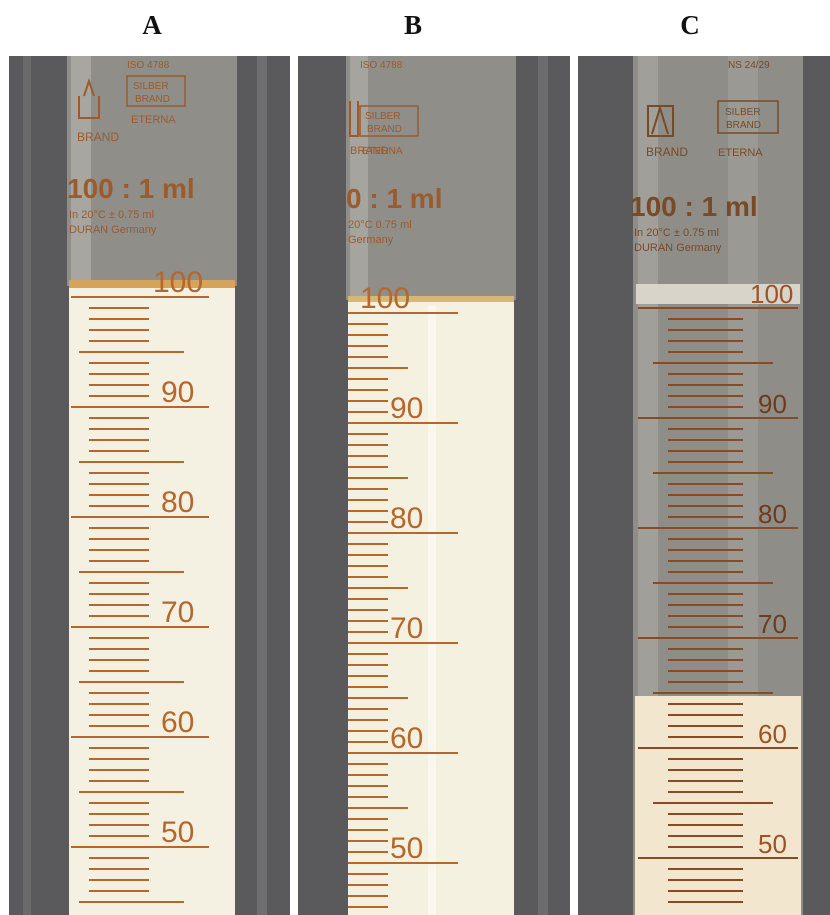  Describe the element at coordinates (718, 805) in the screenshot. I see `sediment-layer` at that location.